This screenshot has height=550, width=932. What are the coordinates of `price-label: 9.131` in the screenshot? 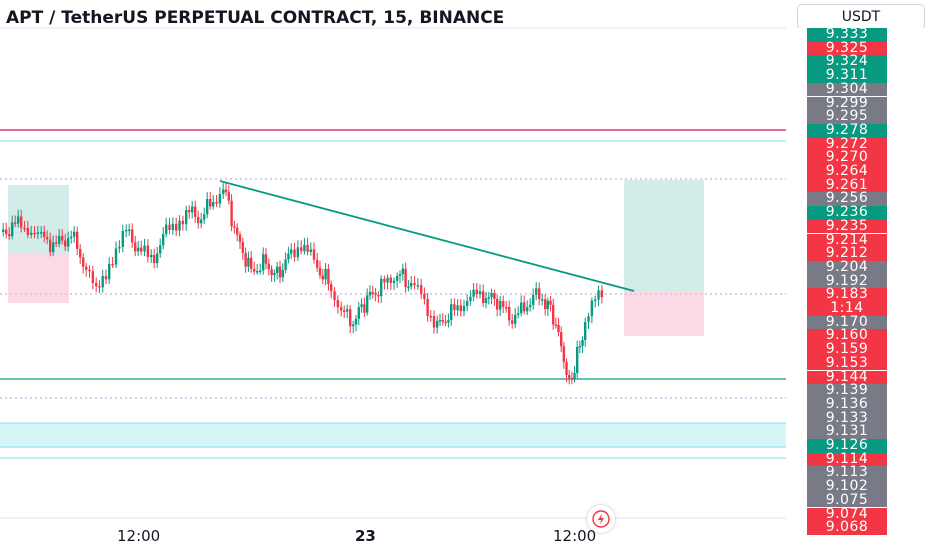 It's located at (847, 431).